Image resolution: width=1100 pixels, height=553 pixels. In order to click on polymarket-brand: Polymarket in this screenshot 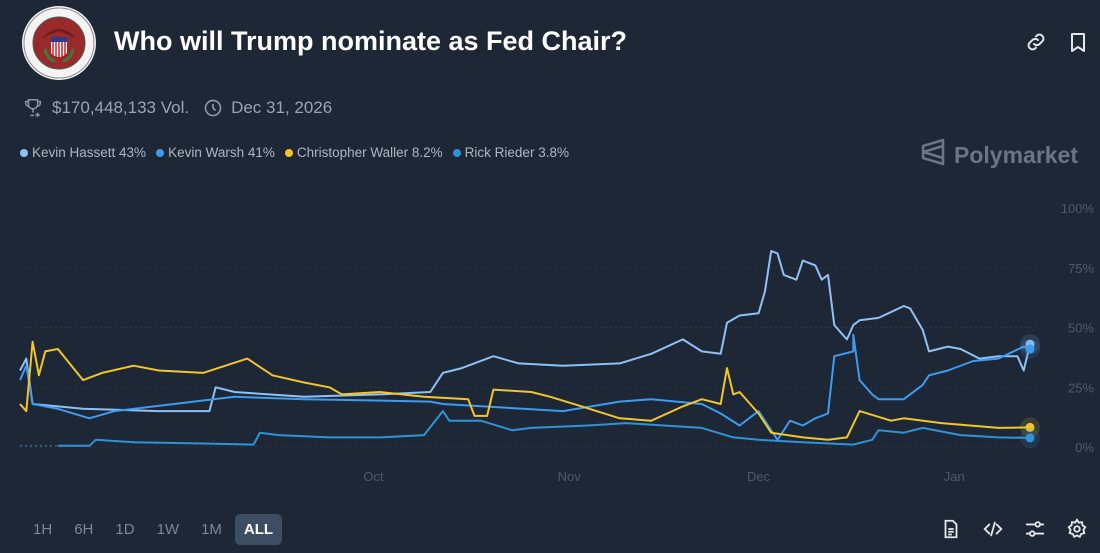, I will do `click(999, 155)`.